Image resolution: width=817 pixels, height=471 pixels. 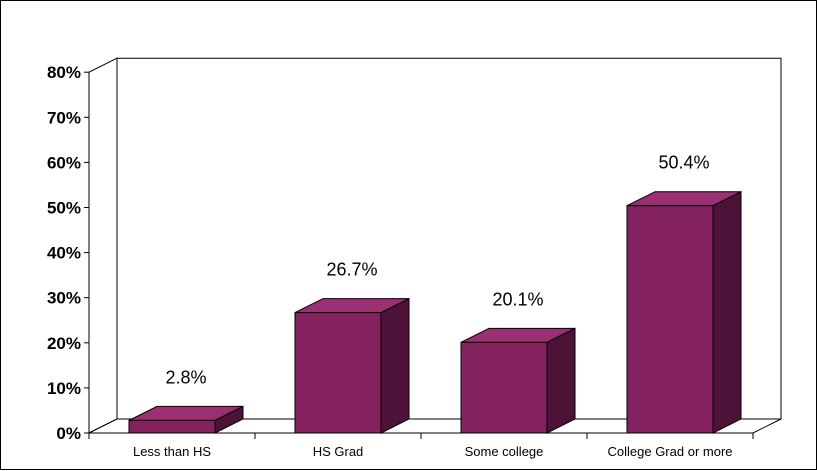 I want to click on y-tick-label: 70%, so click(x=64, y=117).